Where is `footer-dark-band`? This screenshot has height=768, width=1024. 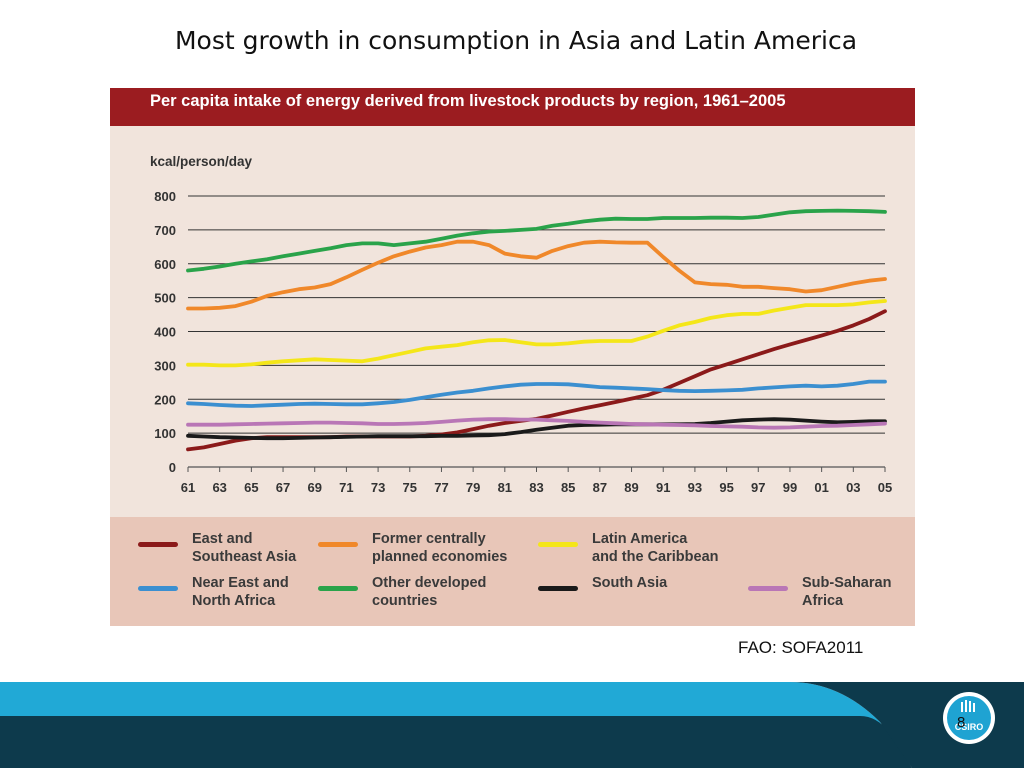
footer-dark-band is located at coordinates (456, 742).